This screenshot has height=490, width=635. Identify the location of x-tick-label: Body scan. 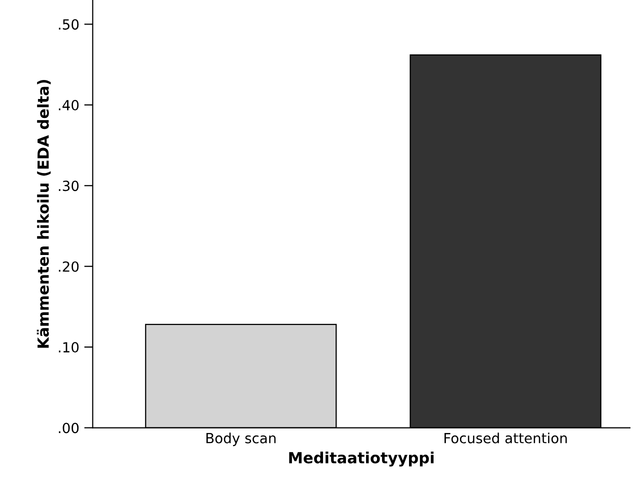
(241, 439).